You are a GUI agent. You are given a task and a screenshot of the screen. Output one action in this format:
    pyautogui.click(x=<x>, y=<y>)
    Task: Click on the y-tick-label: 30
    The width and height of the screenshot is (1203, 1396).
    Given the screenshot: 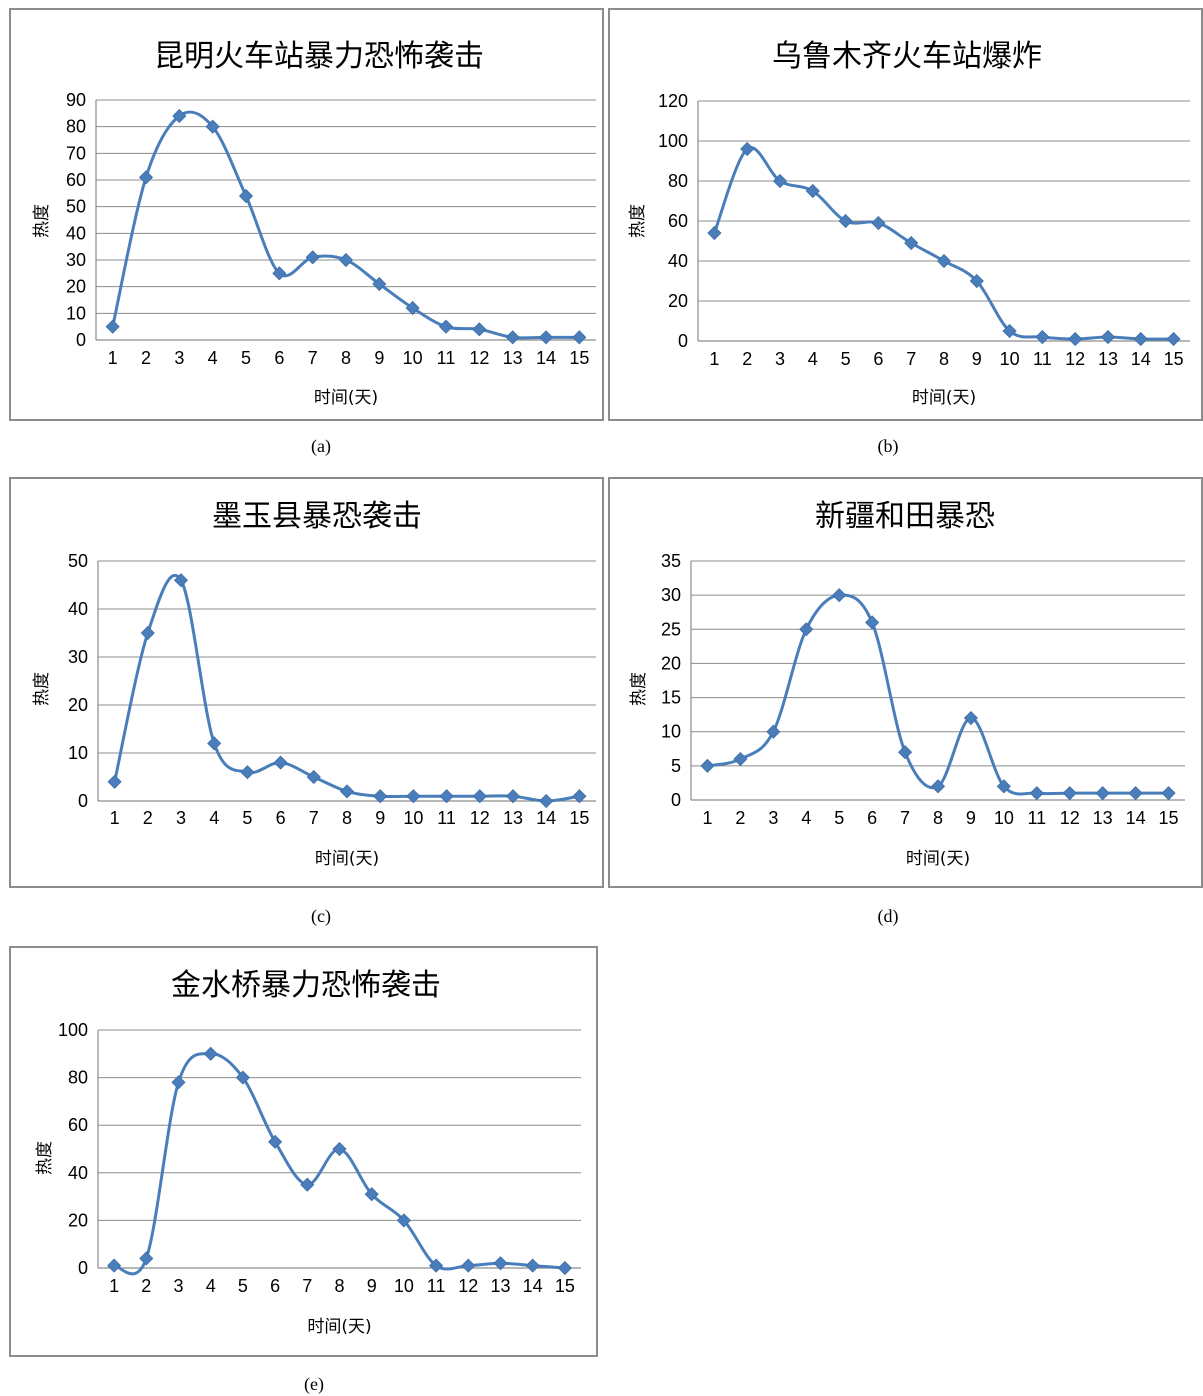 What is the action you would take?
    pyautogui.click(x=671, y=595)
    